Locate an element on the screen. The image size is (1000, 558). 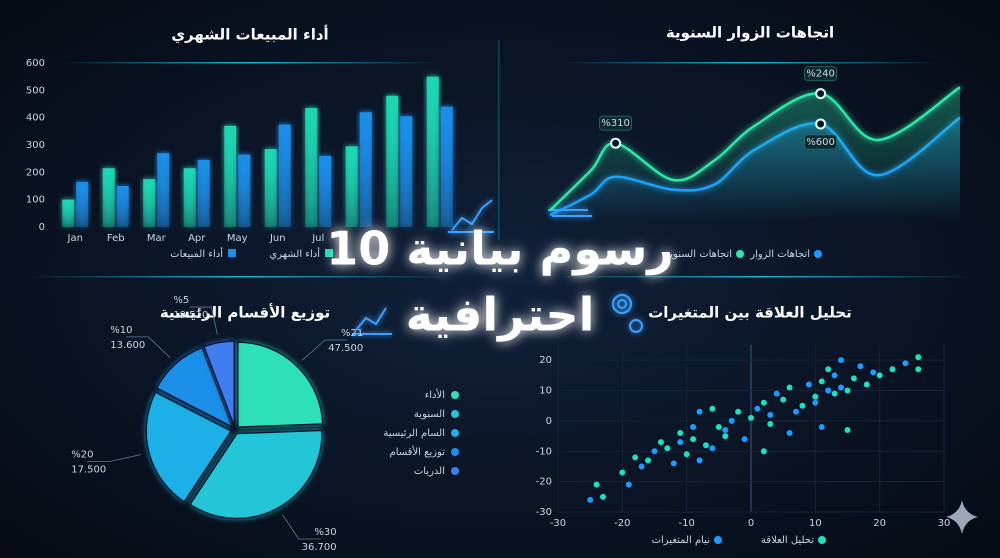
annotation-label: %310 is located at coordinates (615, 123).